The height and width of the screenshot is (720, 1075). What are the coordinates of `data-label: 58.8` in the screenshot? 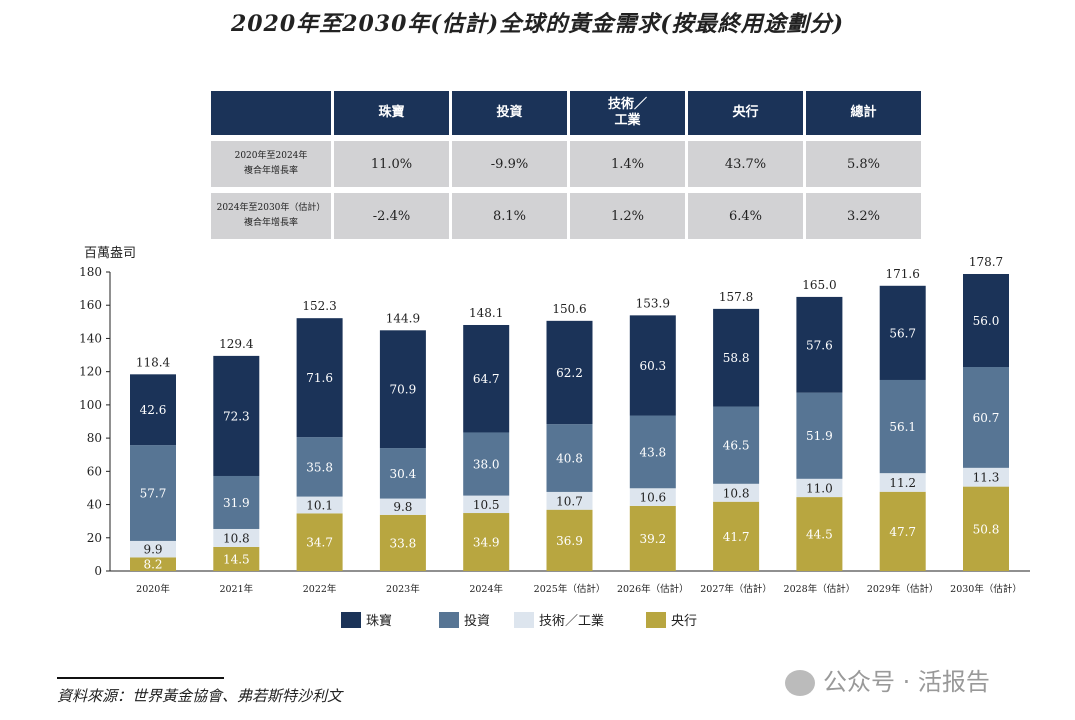 It's located at (736, 358).